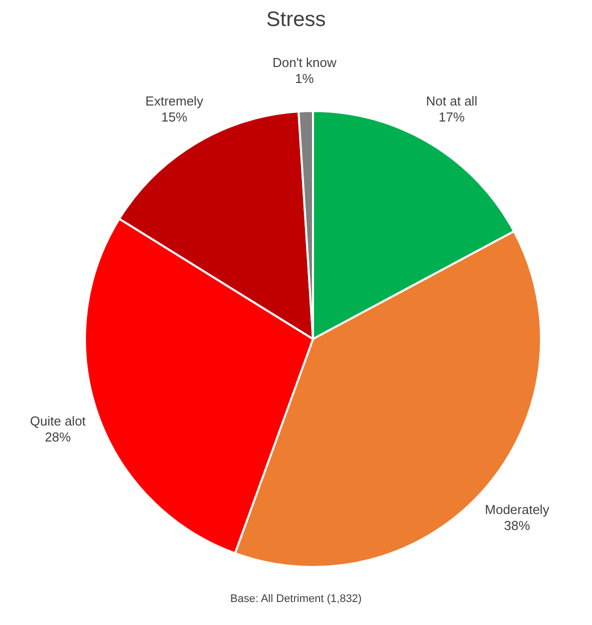 This screenshot has width=592, height=625. What do you see at coordinates (174, 100) in the screenshot?
I see `slice-label: Extremely` at bounding box center [174, 100].